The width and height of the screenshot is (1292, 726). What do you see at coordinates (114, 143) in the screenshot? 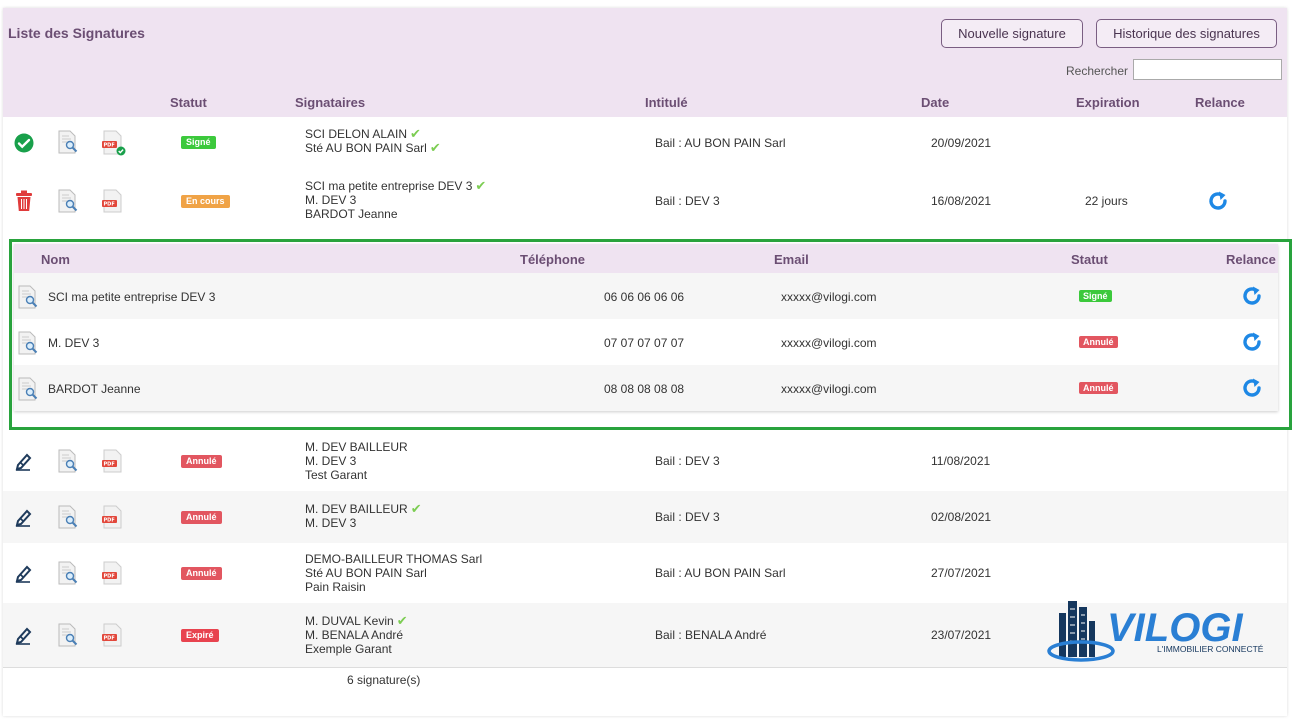
I see `pdf-signed-icon: PDF` at bounding box center [114, 143].